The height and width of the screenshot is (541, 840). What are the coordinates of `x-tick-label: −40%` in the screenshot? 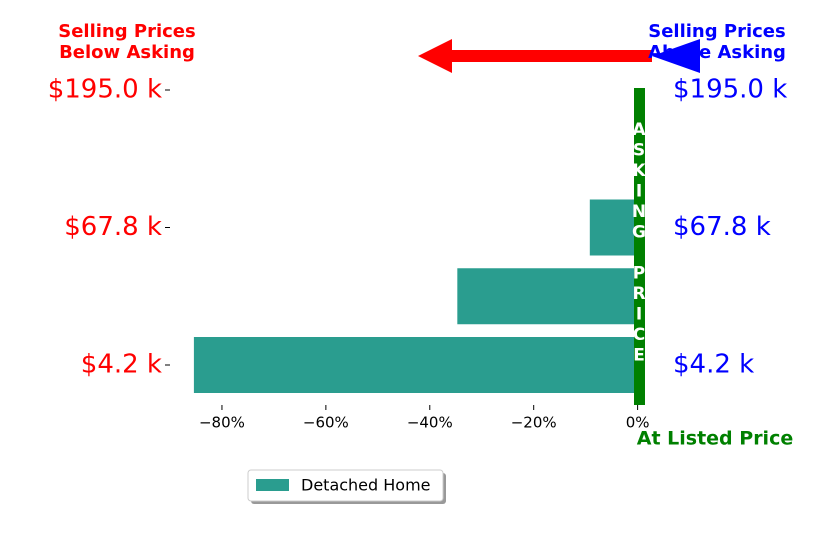 It's located at (430, 423).